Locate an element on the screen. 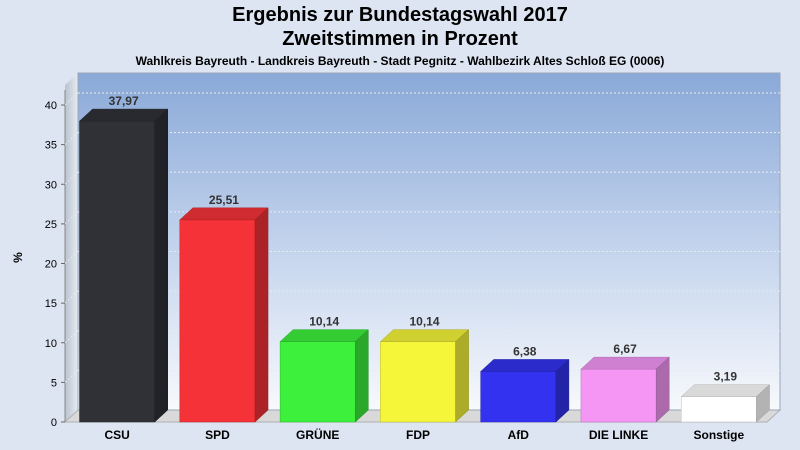 This screenshot has width=800, height=450. y-axis-ticks: 0 5 10 15 20 25 30 35 40 is located at coordinates (55, 264).